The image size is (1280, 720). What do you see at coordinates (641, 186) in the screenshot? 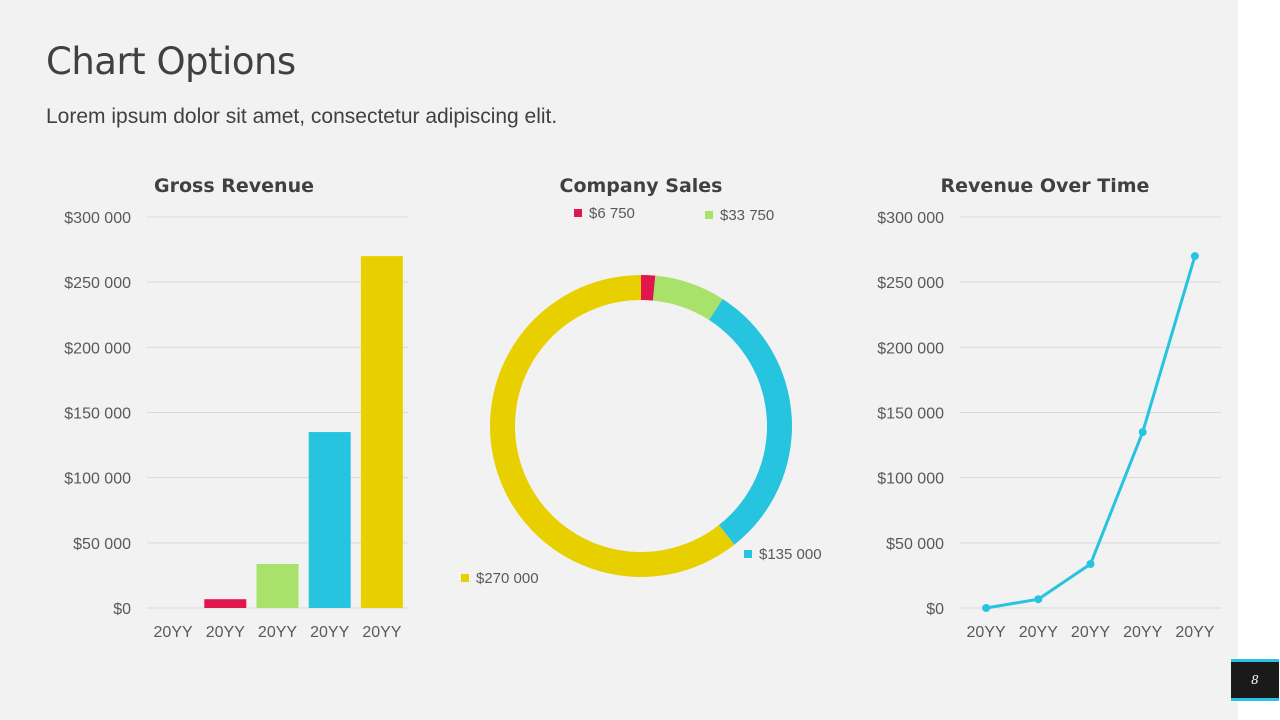
I see `chart-title: Company Sales` at bounding box center [641, 186].